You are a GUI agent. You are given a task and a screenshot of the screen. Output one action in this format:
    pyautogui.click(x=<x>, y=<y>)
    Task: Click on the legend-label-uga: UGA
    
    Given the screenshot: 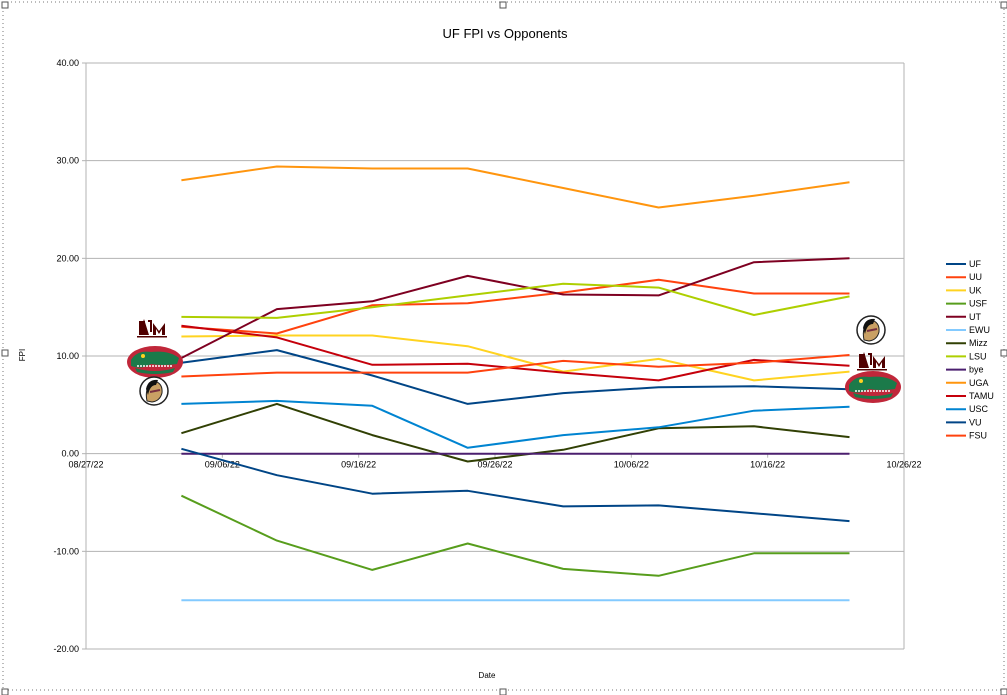 What is the action you would take?
    pyautogui.click(x=979, y=383)
    